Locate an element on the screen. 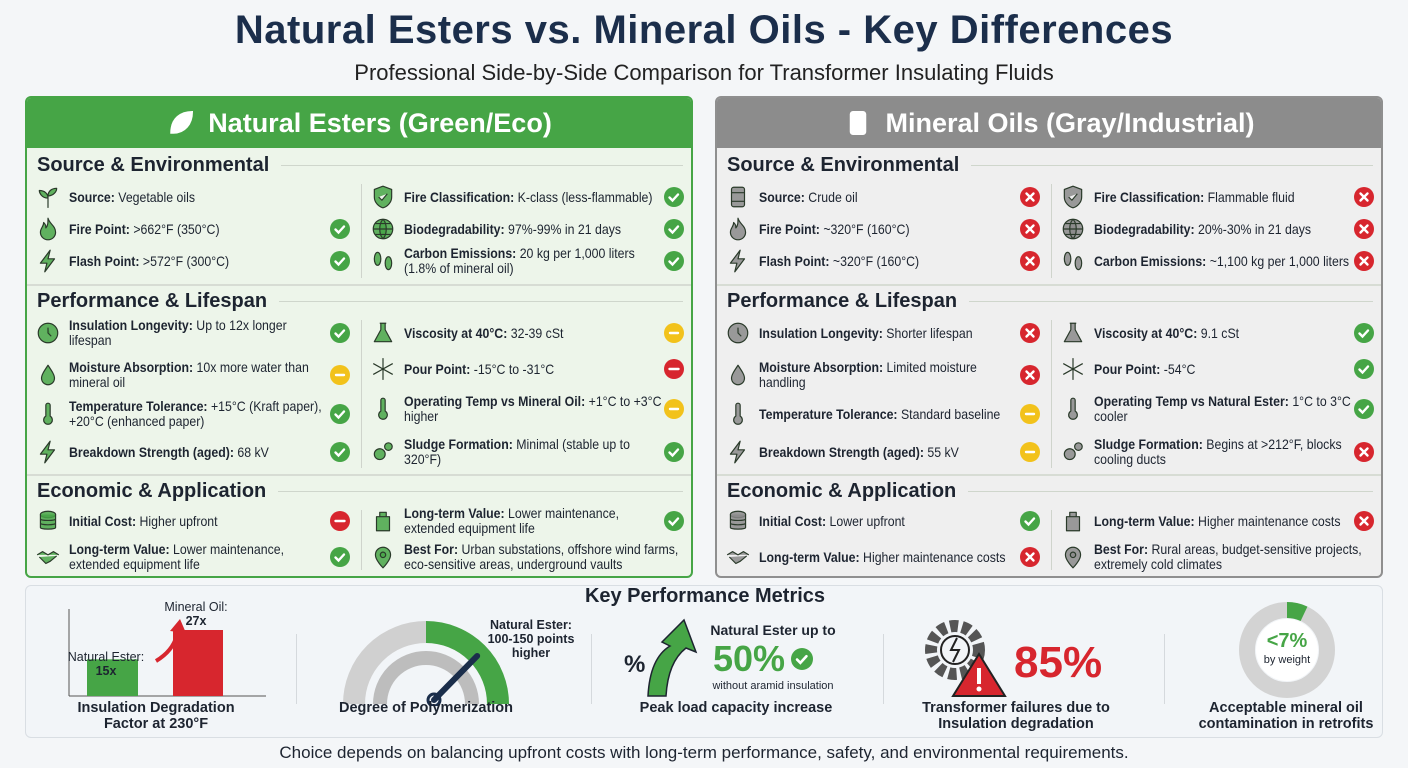 Image resolution: width=1408 pixels, height=768 pixels. item-label: Viscosity at 40°C: is located at coordinates (456, 332).